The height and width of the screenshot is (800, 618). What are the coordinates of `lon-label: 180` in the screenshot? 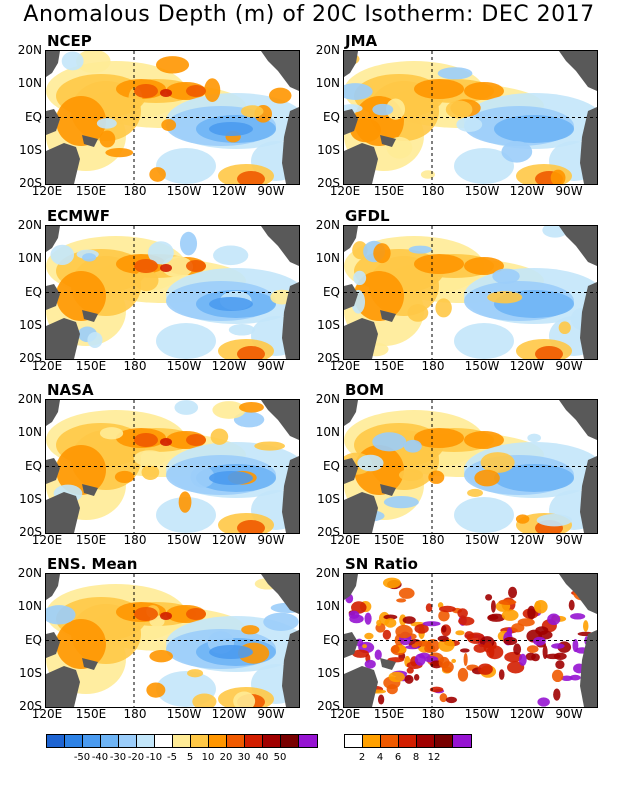 It's located at (135, 191).